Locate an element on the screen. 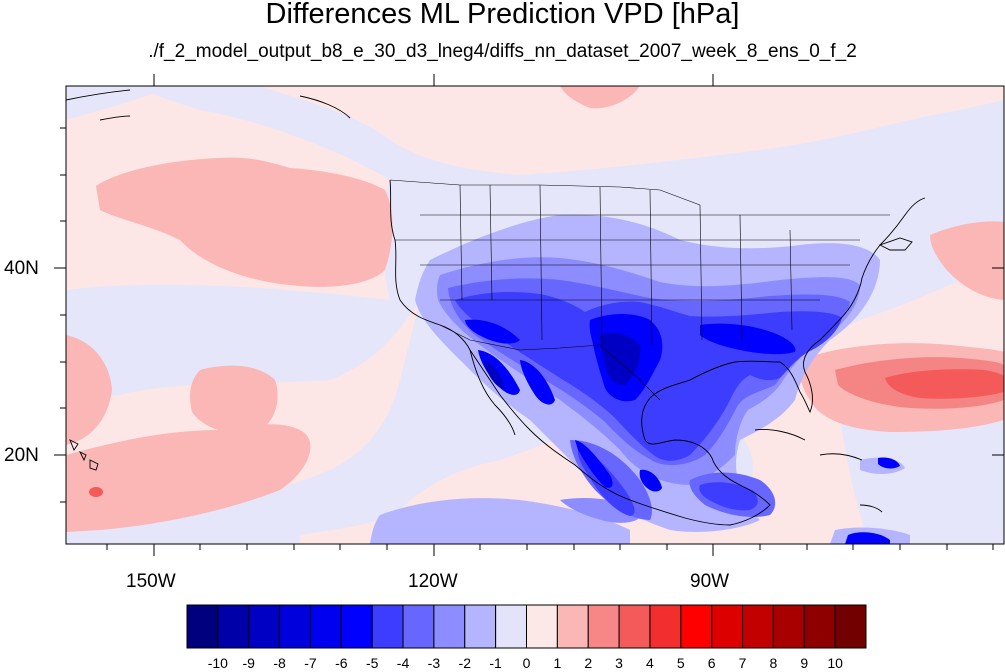 The image size is (1005, 672). colorbar-label: 5 is located at coordinates (680, 663).